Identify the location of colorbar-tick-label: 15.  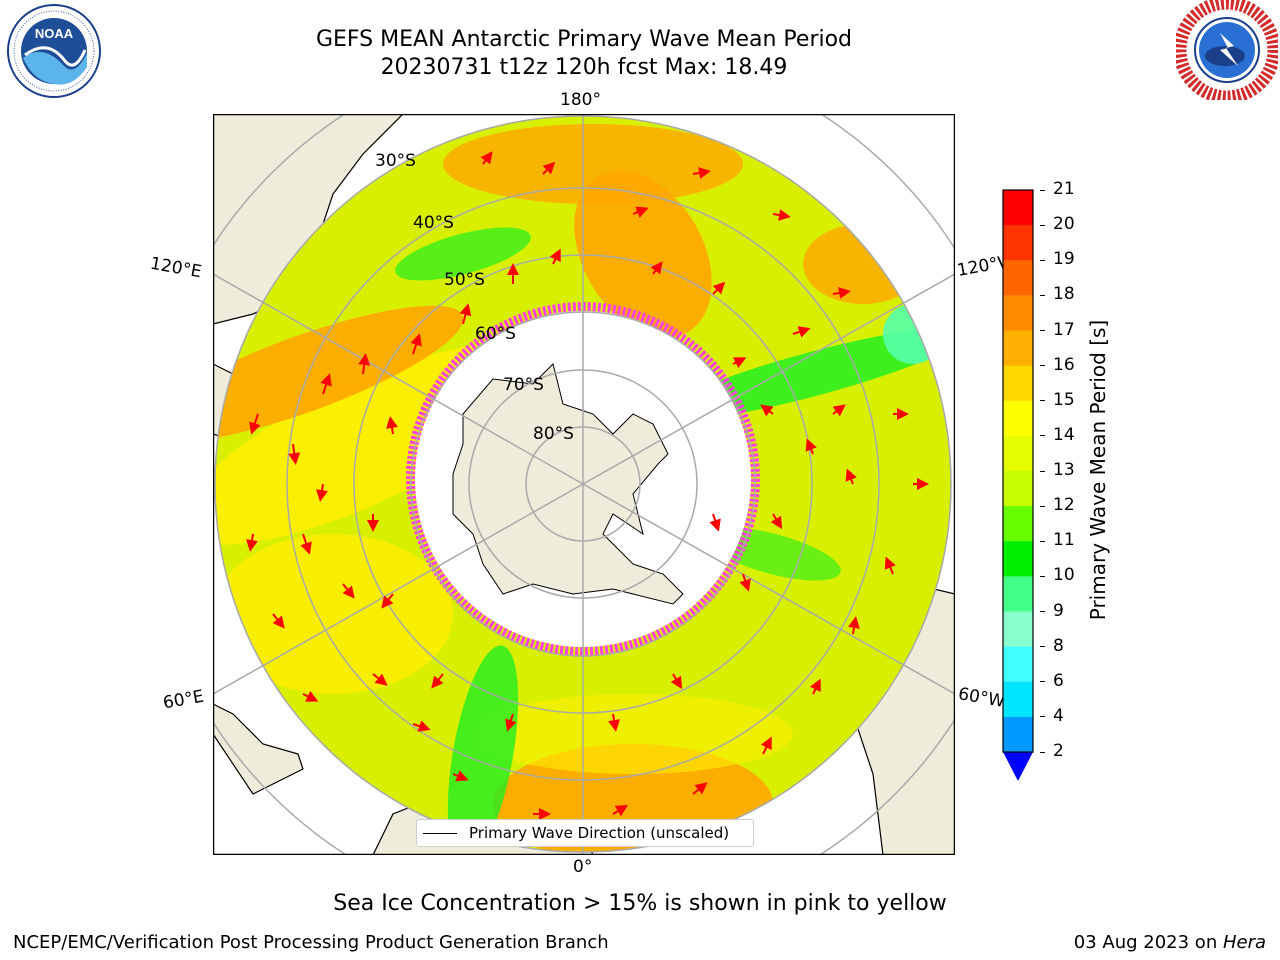
(1064, 399).